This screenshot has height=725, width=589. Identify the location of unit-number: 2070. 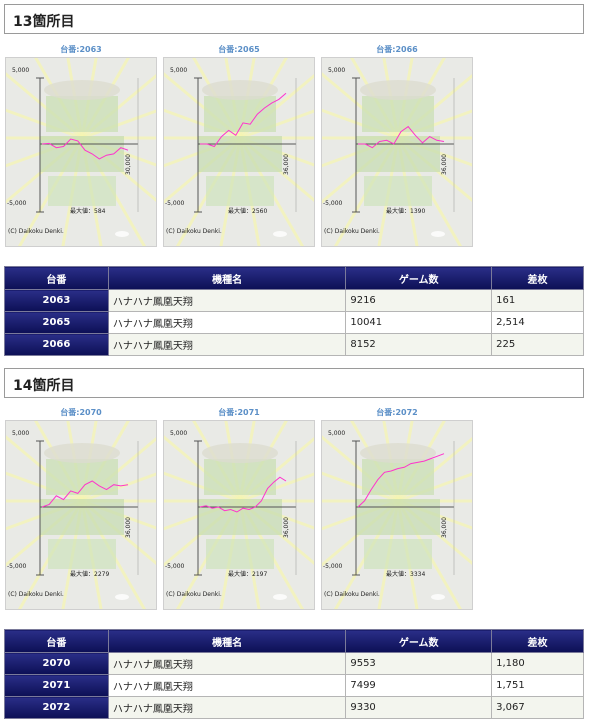
(56, 663).